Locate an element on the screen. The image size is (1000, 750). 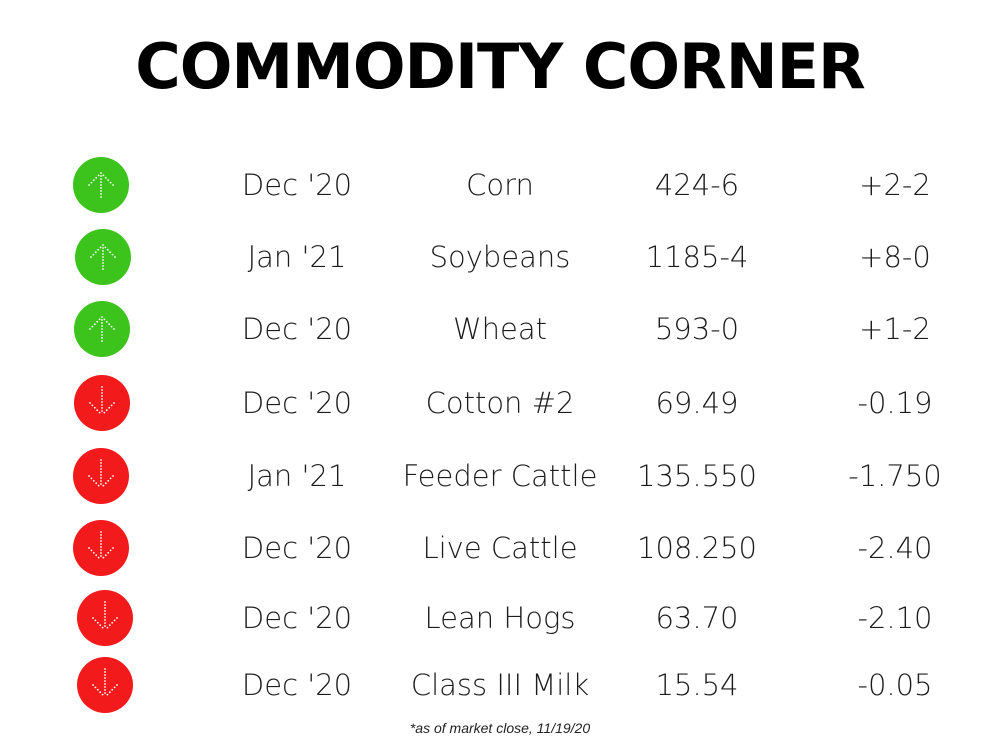
commodity-cell: Lean Hogs is located at coordinates (500, 618).